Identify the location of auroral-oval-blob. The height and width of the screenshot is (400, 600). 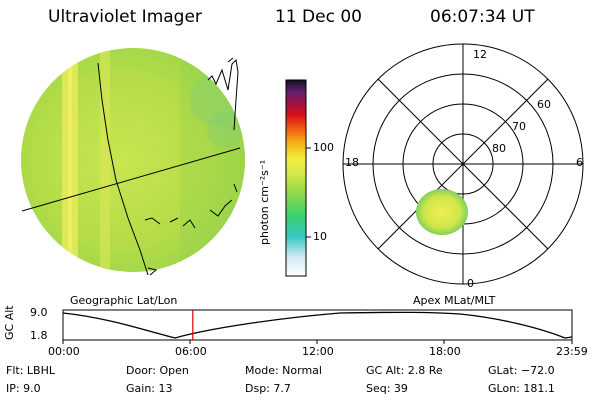
(442, 212).